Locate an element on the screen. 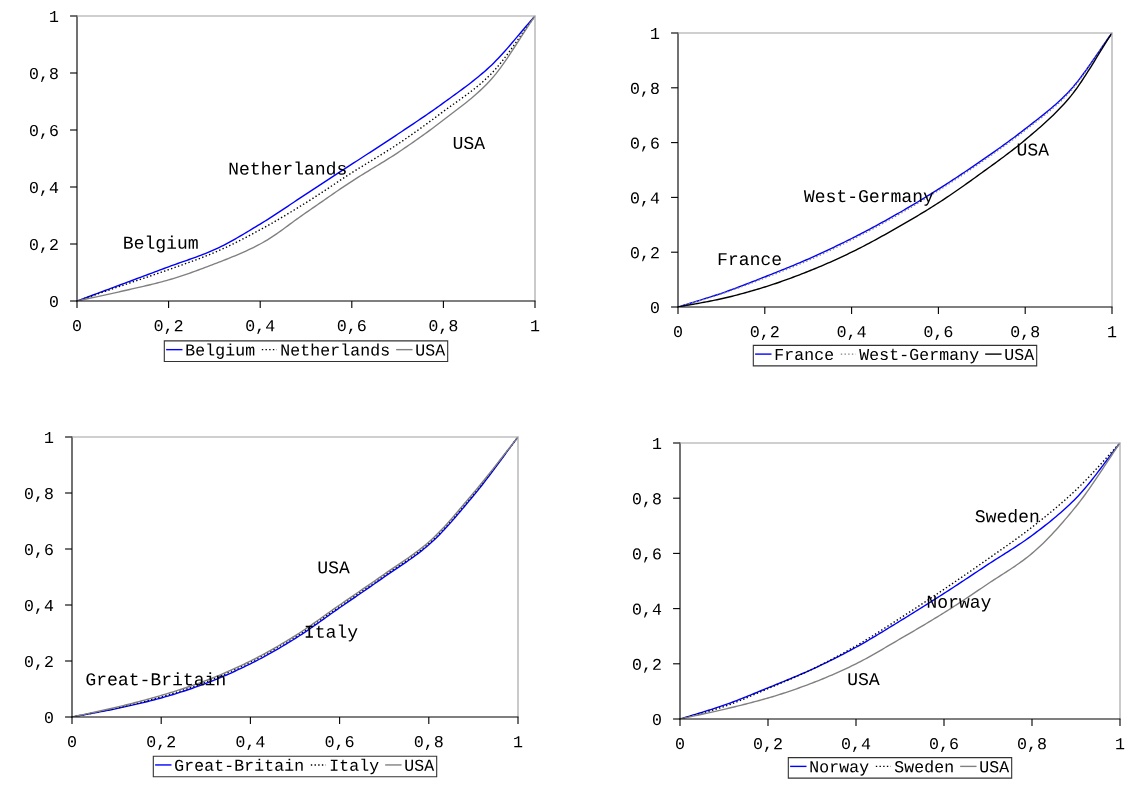  annotation: France is located at coordinates (749, 259).